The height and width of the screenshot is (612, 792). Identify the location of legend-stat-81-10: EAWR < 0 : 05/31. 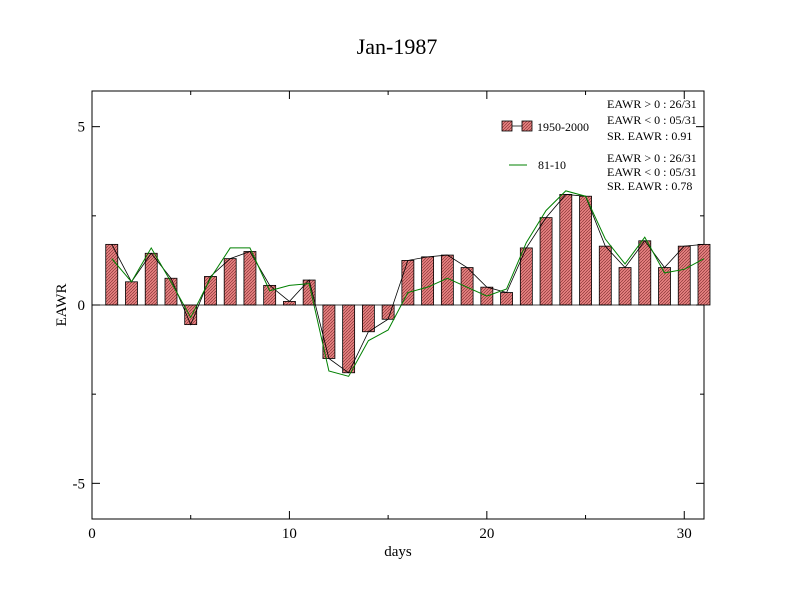
(652, 172).